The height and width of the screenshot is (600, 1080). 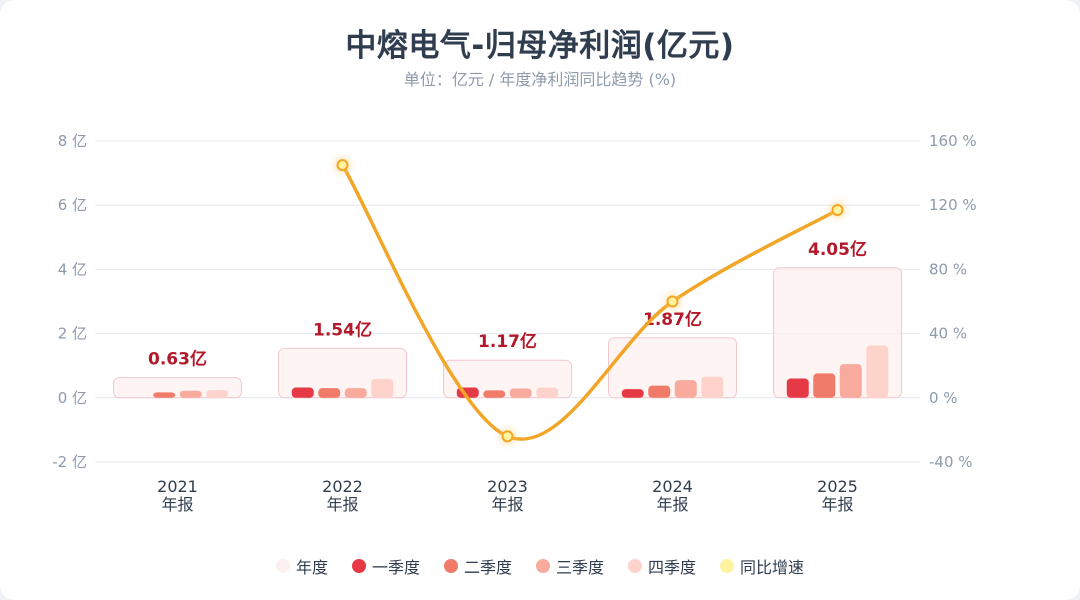 What do you see at coordinates (507, 486) in the screenshot?
I see `x-axis-category-label: 2023` at bounding box center [507, 486].